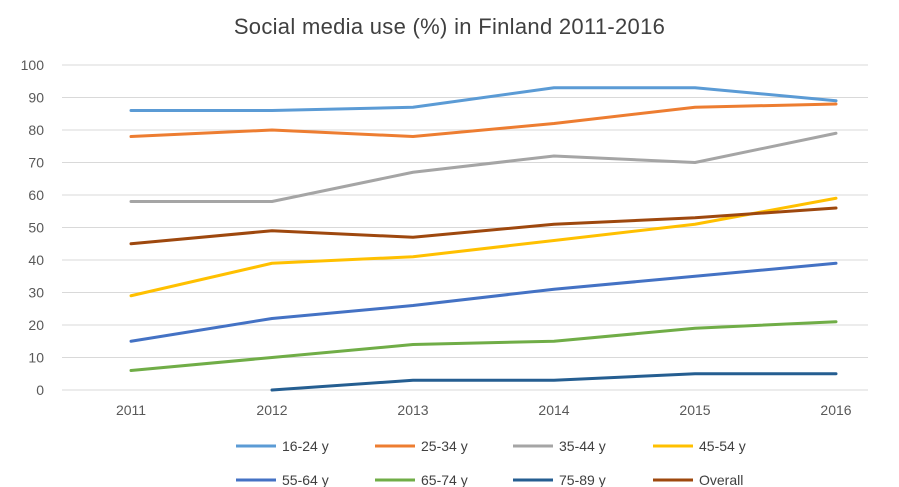 The height and width of the screenshot is (487, 899). Describe the element at coordinates (36, 163) in the screenshot. I see `y-tick-label: 70` at that location.